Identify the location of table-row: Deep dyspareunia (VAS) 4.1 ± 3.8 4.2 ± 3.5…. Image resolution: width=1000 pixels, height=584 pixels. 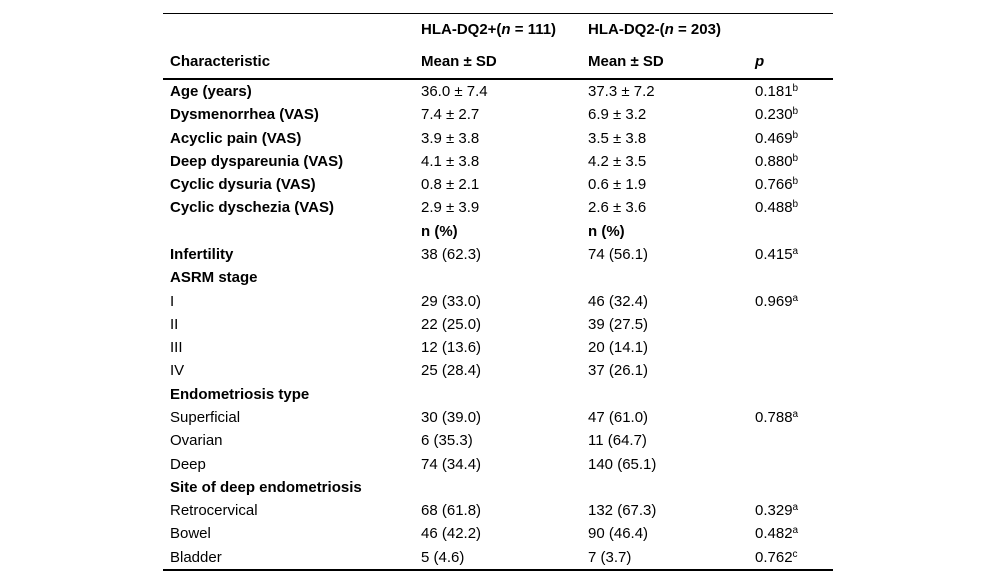
(498, 161).